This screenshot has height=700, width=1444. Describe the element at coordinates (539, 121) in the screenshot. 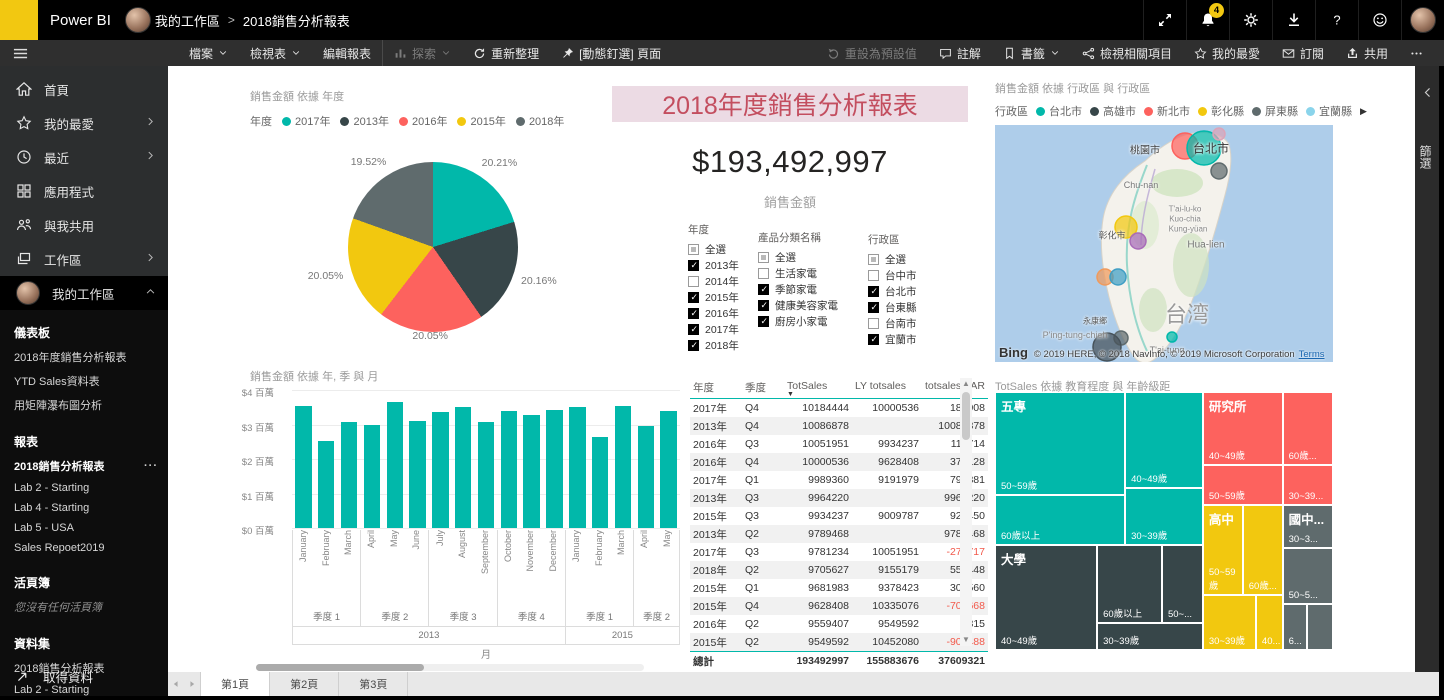

I see `legend-item: 2018年` at that location.